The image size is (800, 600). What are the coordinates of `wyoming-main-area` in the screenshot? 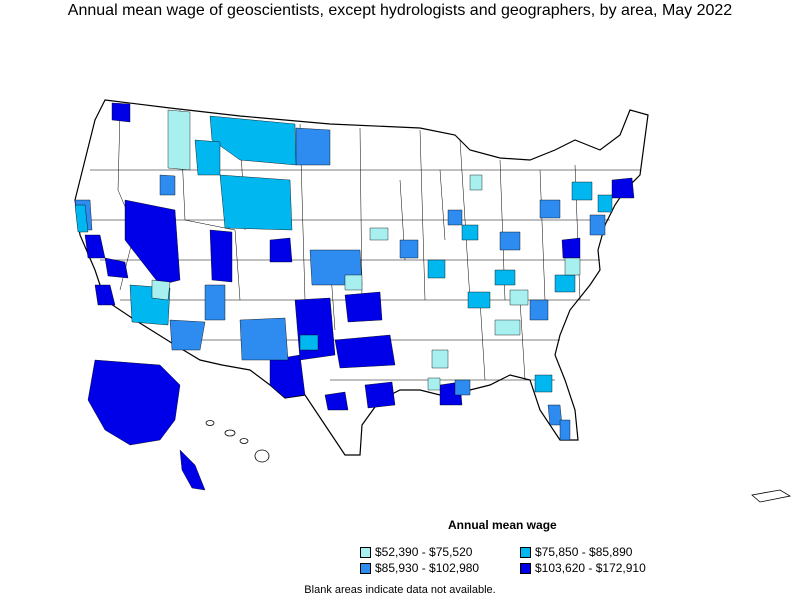 It's located at (256, 202).